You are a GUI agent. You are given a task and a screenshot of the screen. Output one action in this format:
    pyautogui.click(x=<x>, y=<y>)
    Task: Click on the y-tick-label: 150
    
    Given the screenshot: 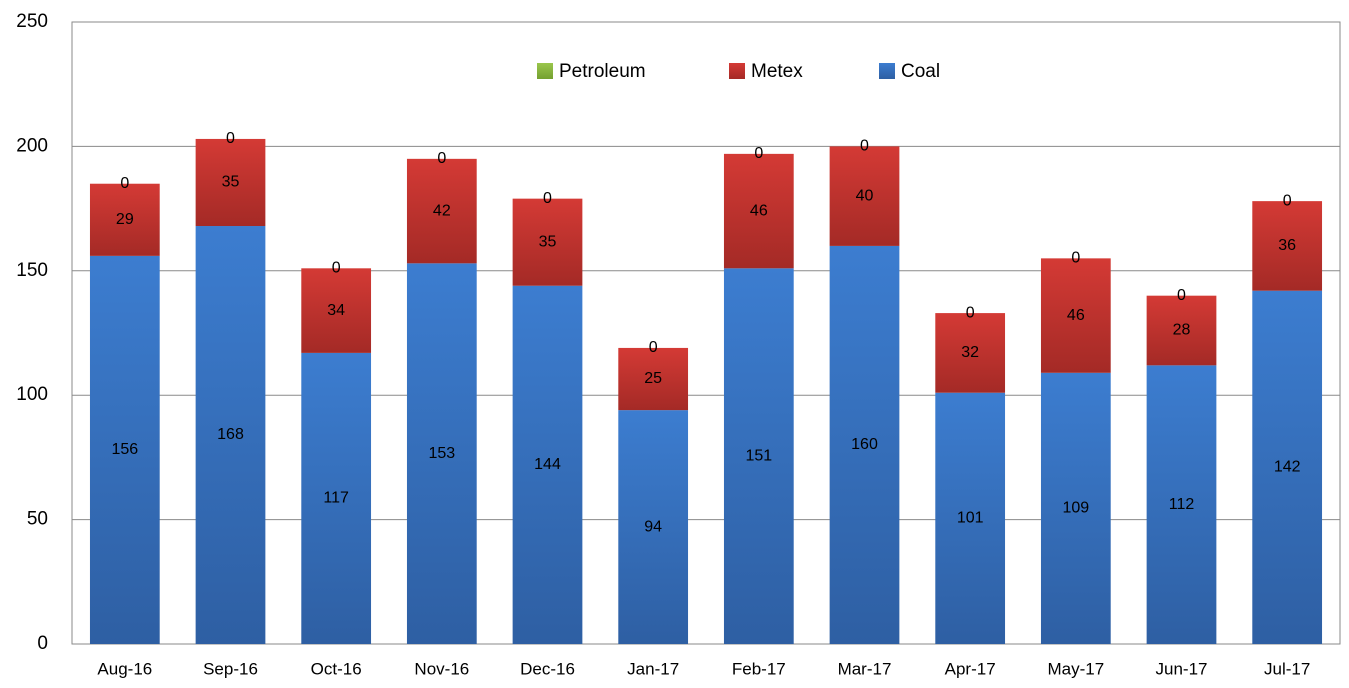 What is the action you would take?
    pyautogui.click(x=32, y=270)
    